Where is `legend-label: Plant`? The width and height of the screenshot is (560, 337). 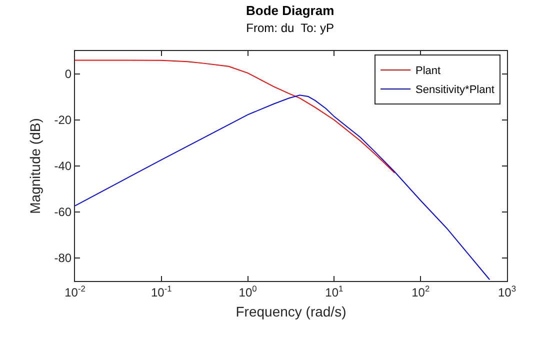 legend-label: Plant is located at coordinates (428, 71).